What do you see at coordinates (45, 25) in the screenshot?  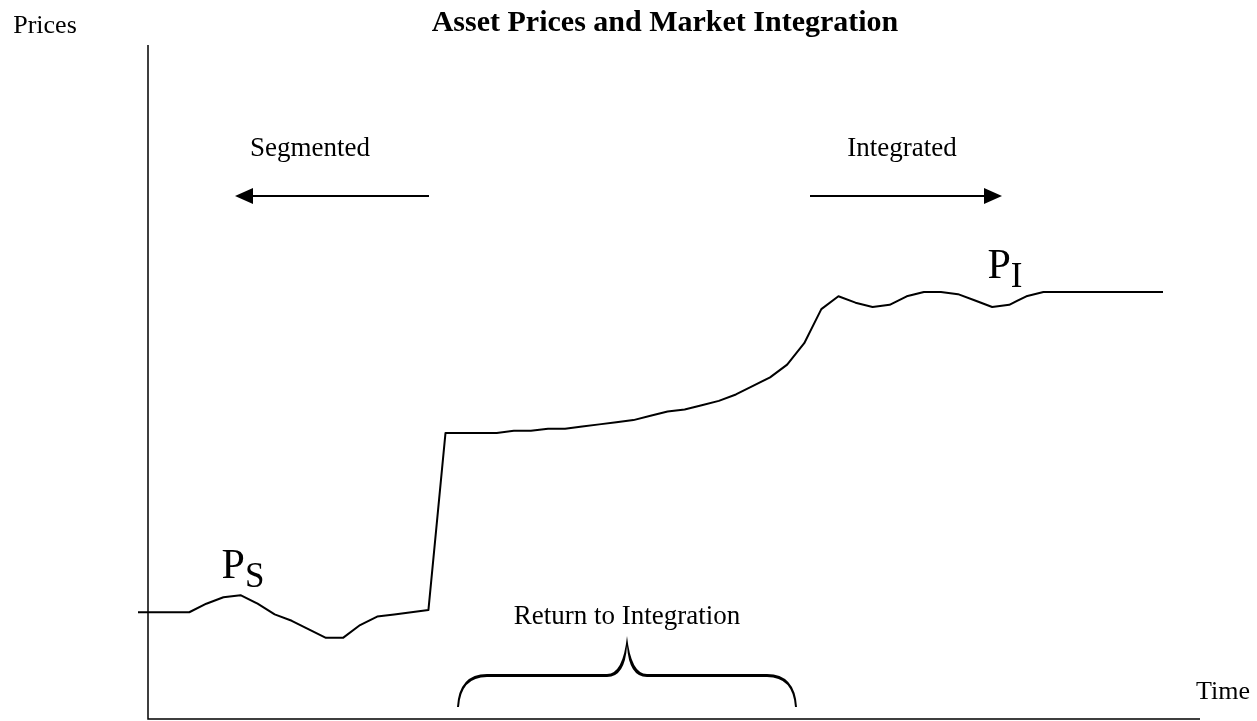 I see `text: Prices` at bounding box center [45, 25].